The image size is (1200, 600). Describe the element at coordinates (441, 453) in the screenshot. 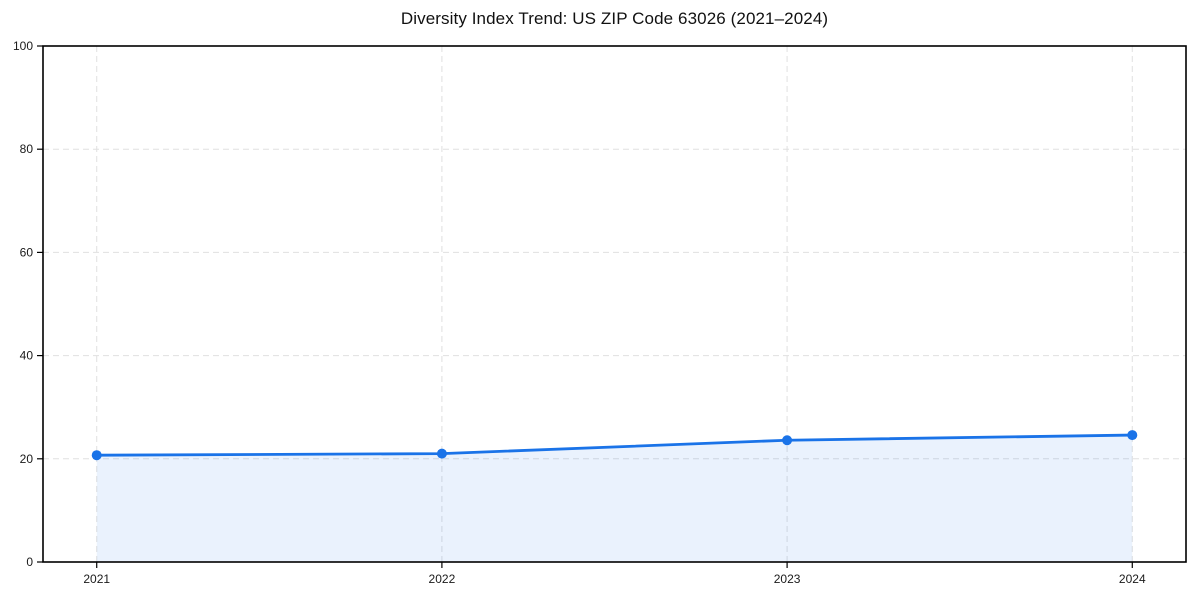

I see `data-point-2022` at that location.